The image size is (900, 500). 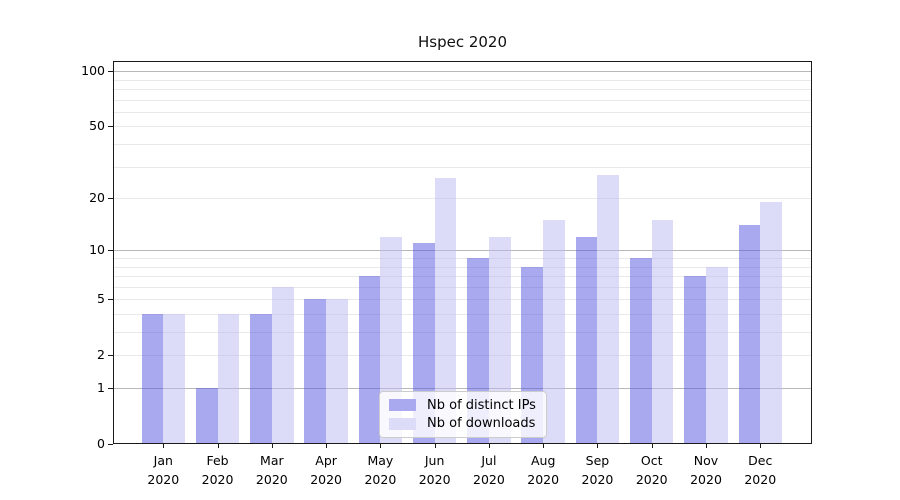 What do you see at coordinates (489, 470) in the screenshot?
I see `x-tick-label: Jul 2020` at bounding box center [489, 470].